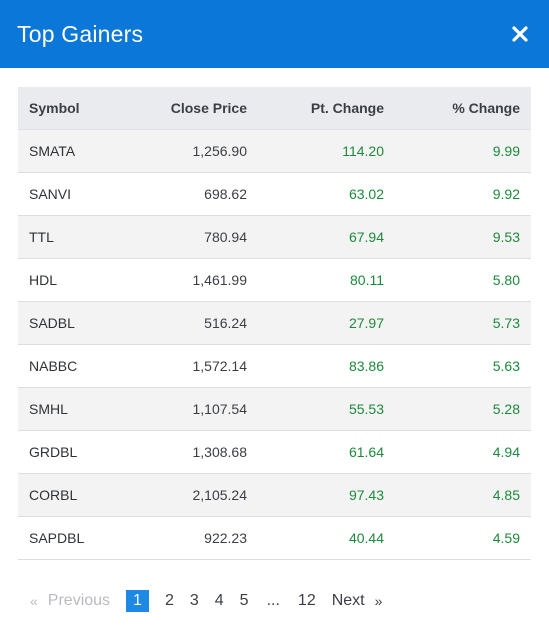 The height and width of the screenshot is (633, 549). Describe the element at coordinates (195, 538) in the screenshot. I see `close-price-cell: 922.23` at that location.